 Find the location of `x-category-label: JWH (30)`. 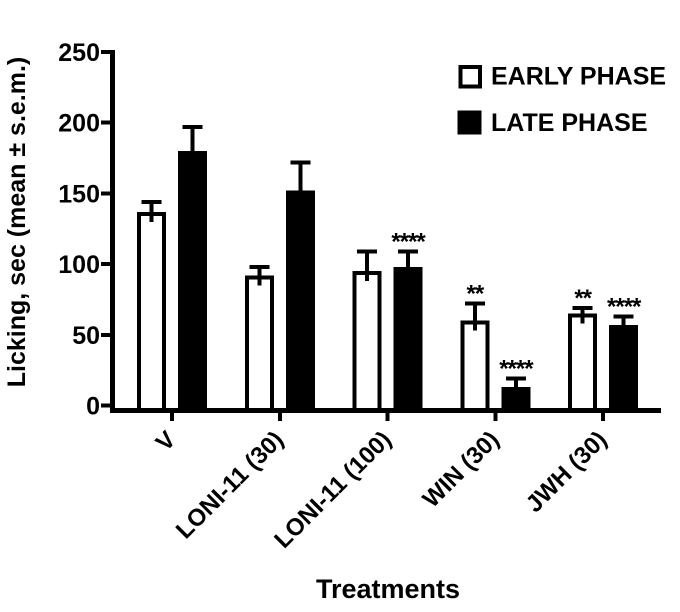

x-category-label: JWH (30) is located at coordinates (567, 472).